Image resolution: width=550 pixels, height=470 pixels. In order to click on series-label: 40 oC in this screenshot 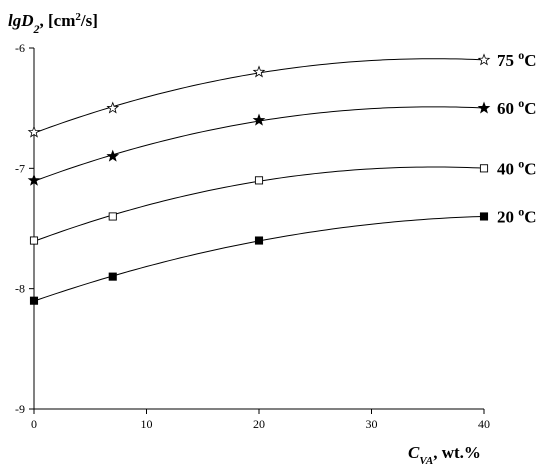, I will do `click(517, 167)`.